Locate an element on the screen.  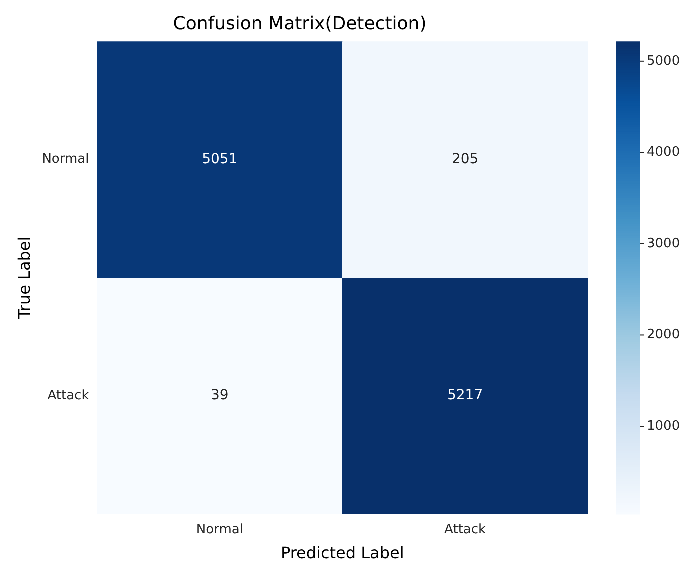
data-label: 205 is located at coordinates (465, 159).